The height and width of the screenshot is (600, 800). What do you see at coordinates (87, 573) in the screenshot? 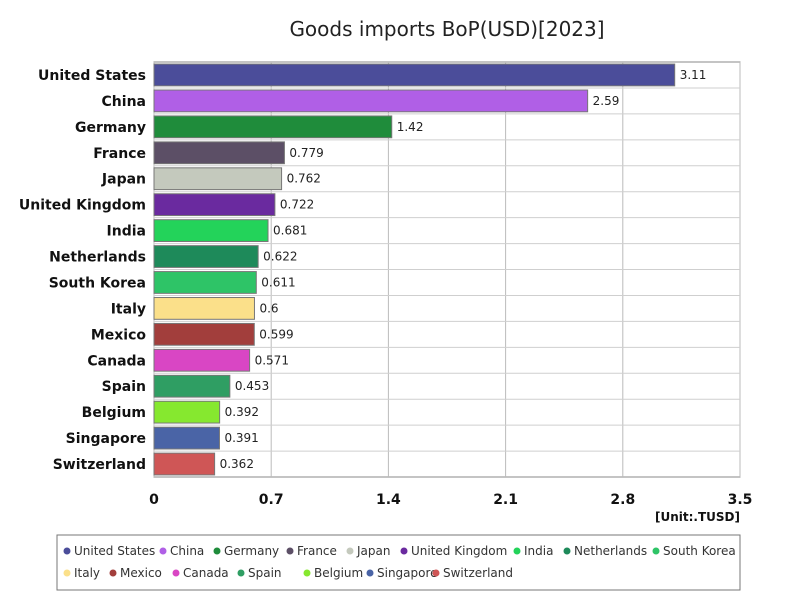
I see `legend-entry: Italy` at bounding box center [87, 573].